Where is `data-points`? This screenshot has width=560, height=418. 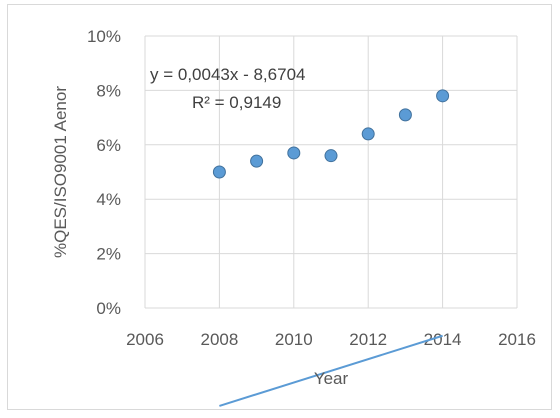
data-points is located at coordinates (331, 134).